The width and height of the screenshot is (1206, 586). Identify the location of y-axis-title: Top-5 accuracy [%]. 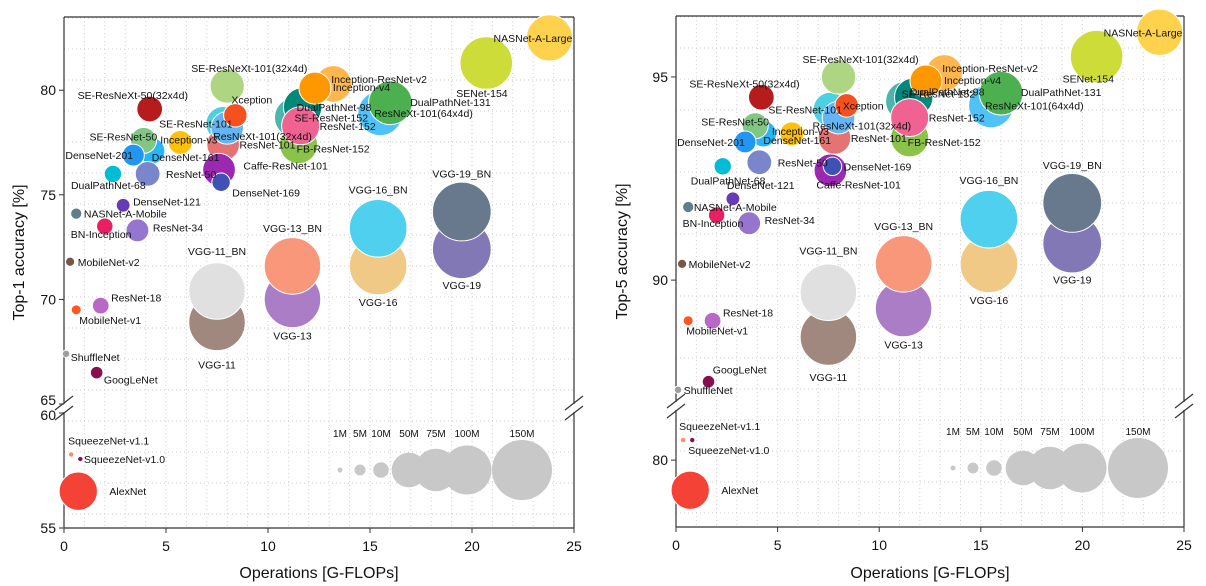
(622, 251).